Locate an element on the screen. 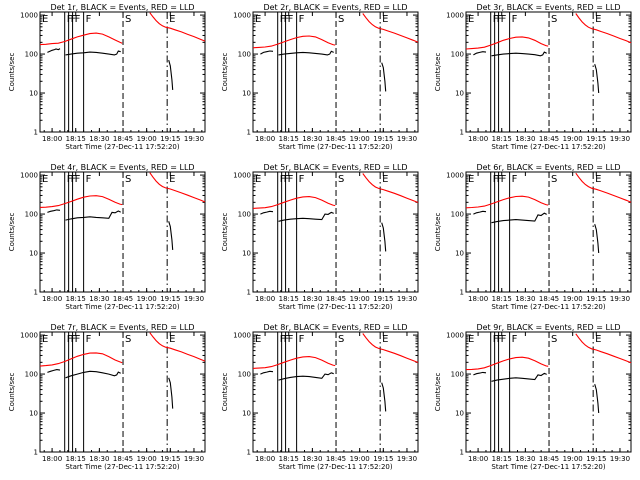 This screenshot has height=480, width=640. panel-title: Det 1r, BLACK = Events, RED = LLD is located at coordinates (122, 7).